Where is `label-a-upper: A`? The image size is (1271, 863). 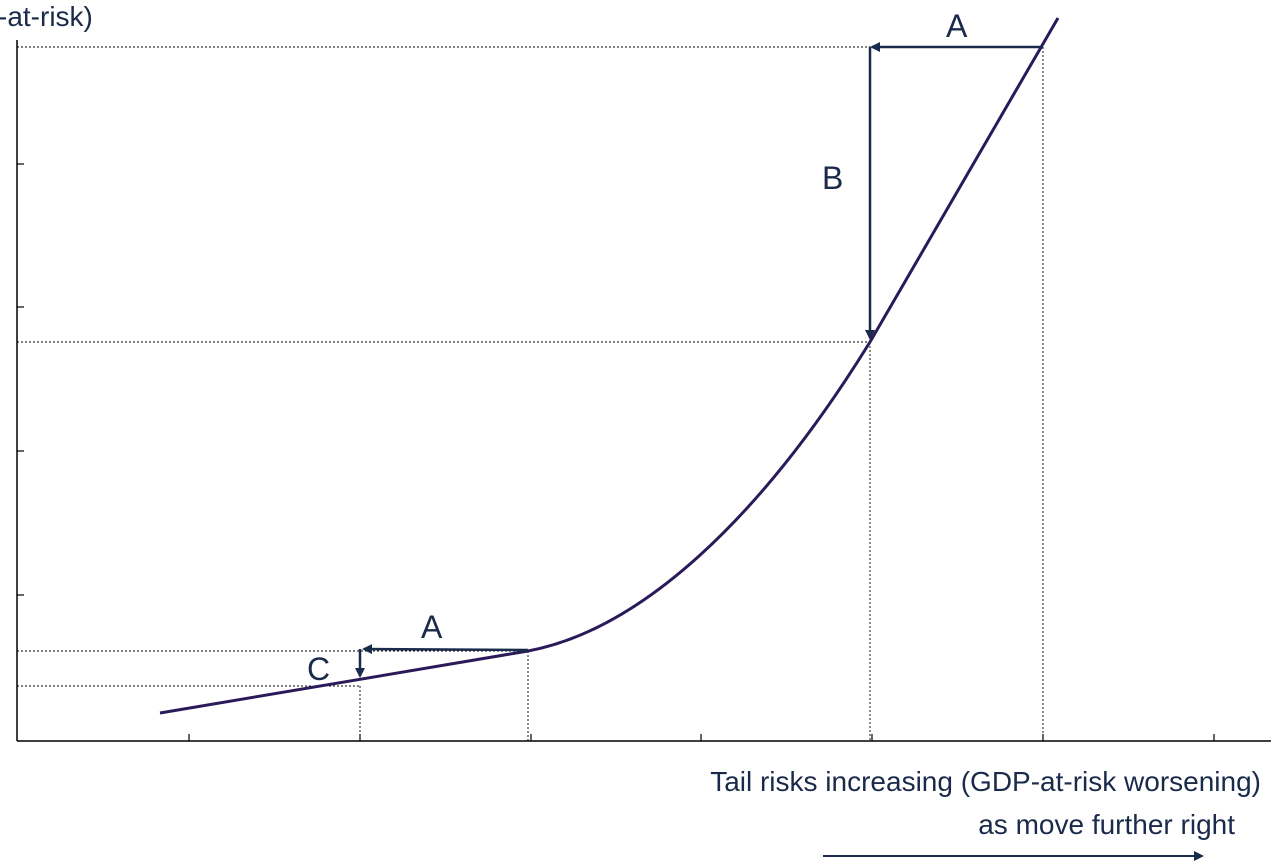
label-a-upper: A is located at coordinates (957, 26).